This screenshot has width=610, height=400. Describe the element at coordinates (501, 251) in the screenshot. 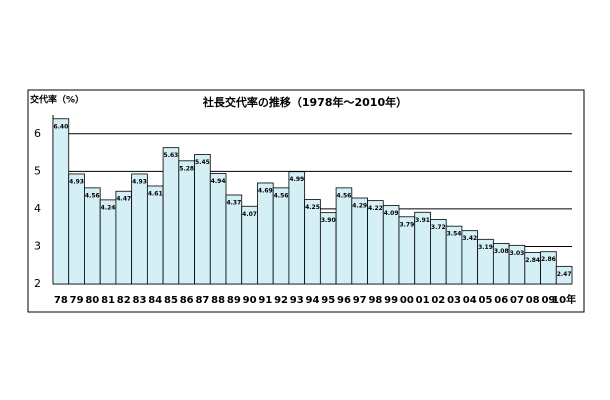

I see `value-label: 3.08` at that location.